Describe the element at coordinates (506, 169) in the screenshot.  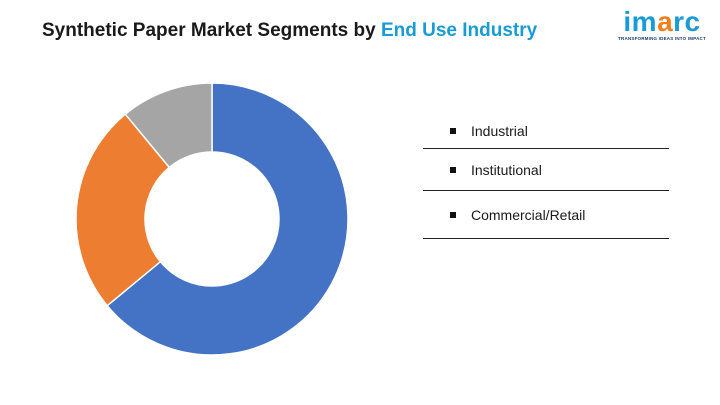
I see `legend-label: Institutional` at that location.